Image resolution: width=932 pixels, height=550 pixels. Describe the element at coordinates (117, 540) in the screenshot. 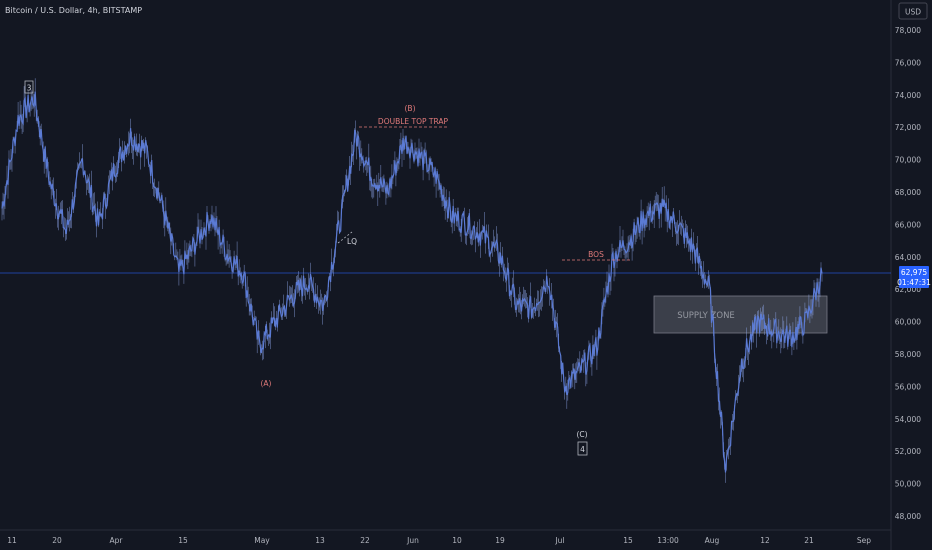

I see `x-tick-label: Apr` at that location.